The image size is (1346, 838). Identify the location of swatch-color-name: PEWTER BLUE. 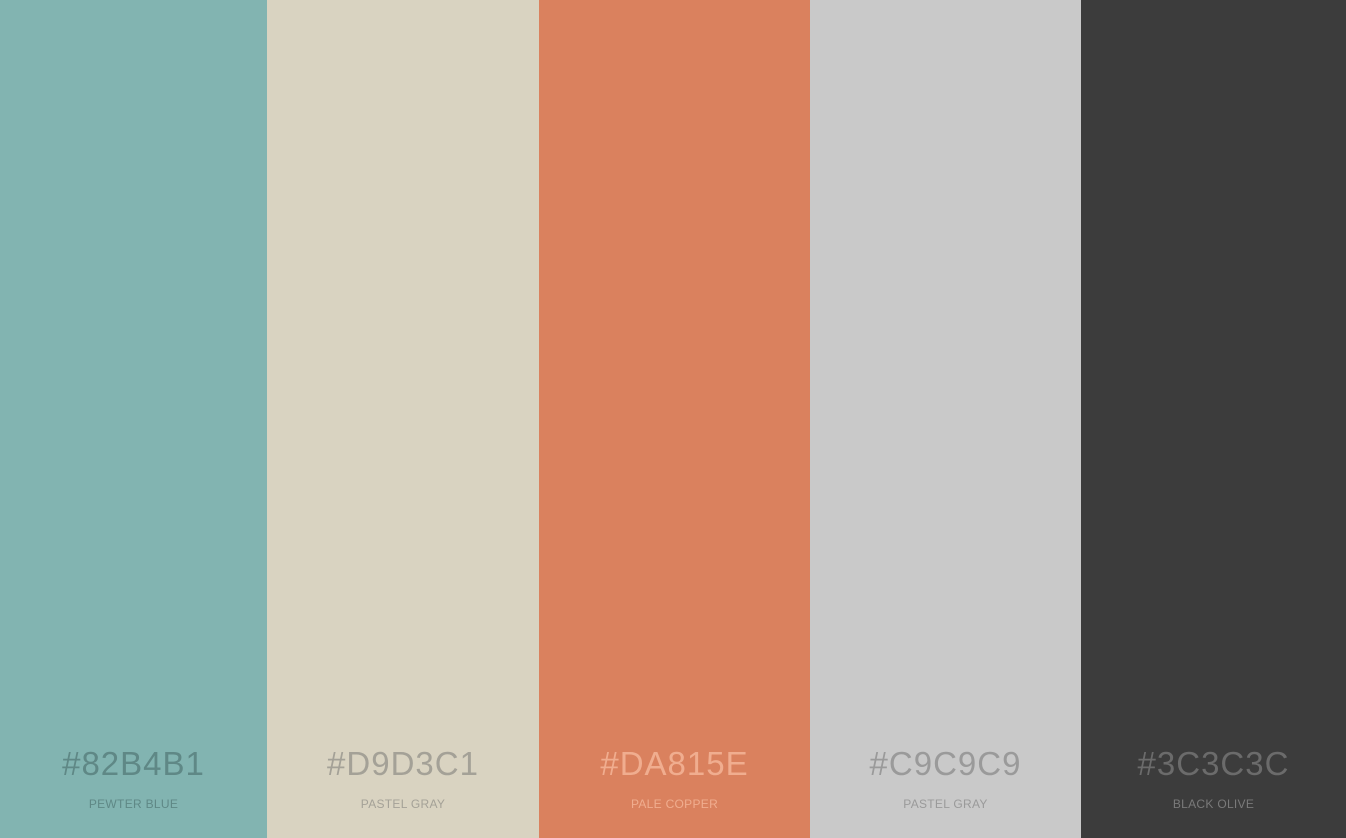
(133, 804).